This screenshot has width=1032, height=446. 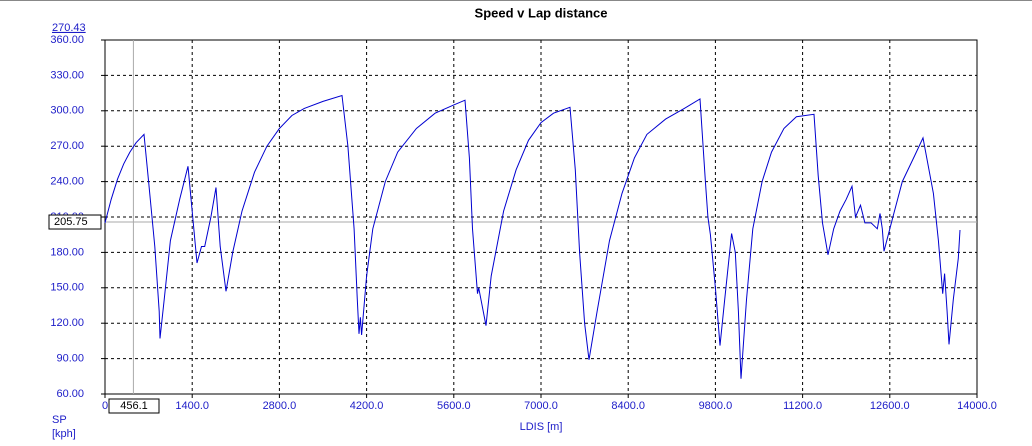 I want to click on x-tick-label: 7000.0, so click(x=541, y=406).